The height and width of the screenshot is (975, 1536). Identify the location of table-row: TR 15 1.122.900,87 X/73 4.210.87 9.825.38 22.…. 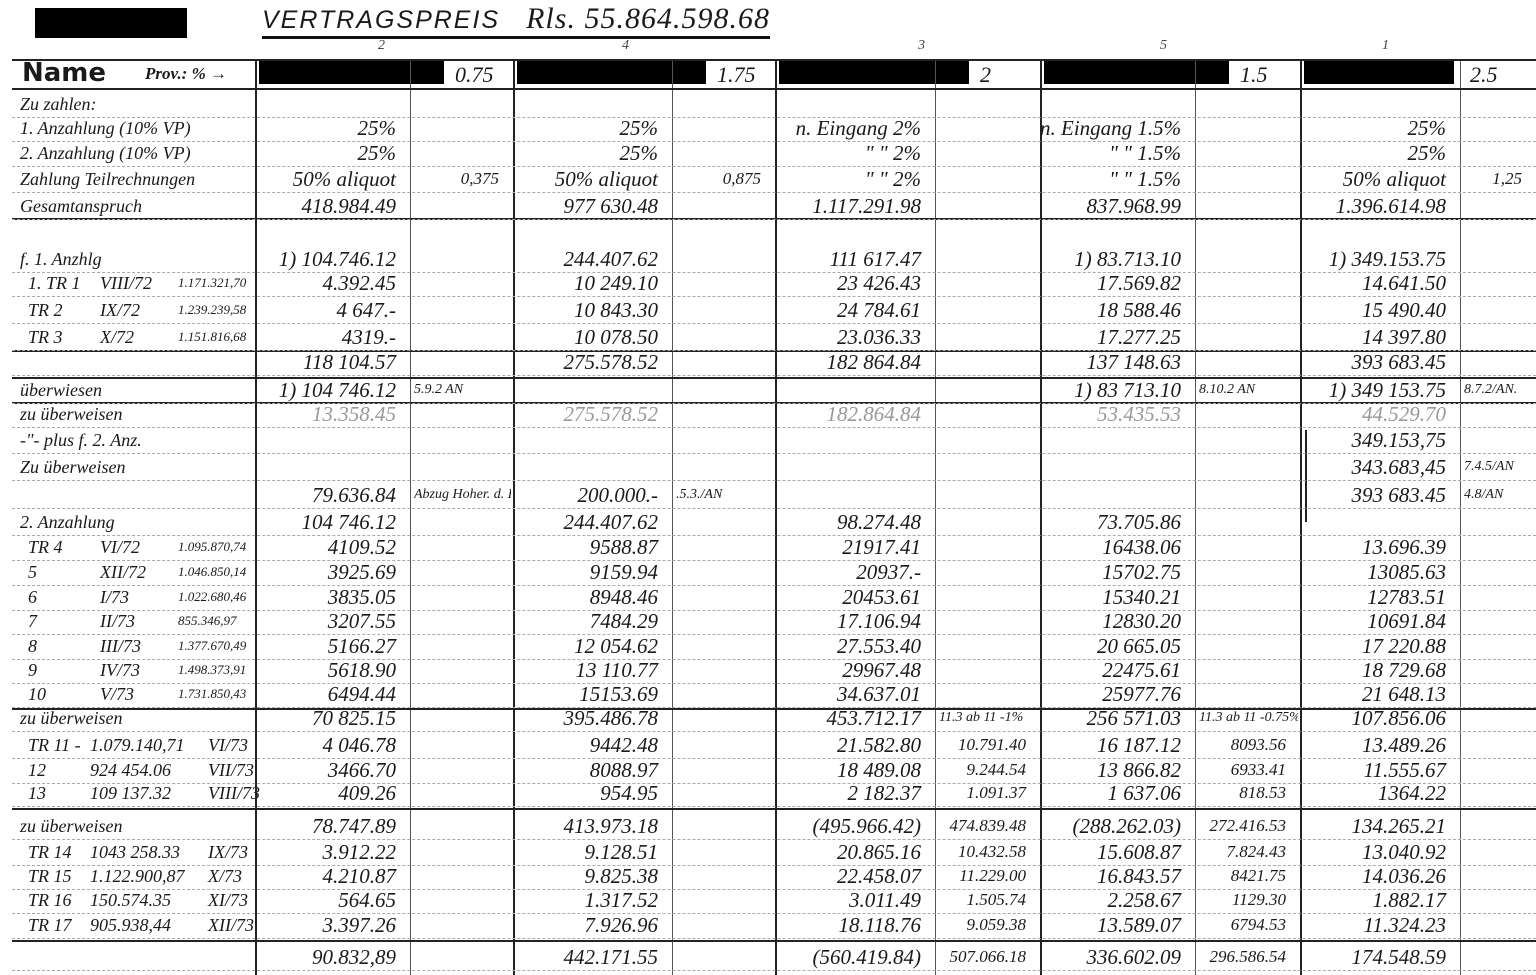
(768, 876).